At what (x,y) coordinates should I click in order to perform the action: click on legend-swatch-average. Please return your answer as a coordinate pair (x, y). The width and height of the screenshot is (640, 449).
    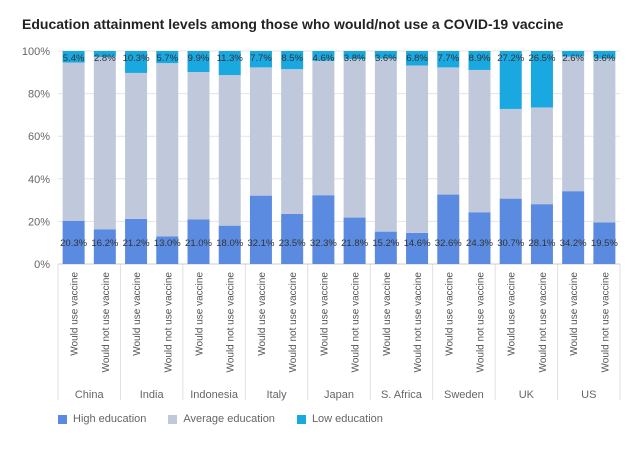
    Looking at the image, I should click on (173, 419).